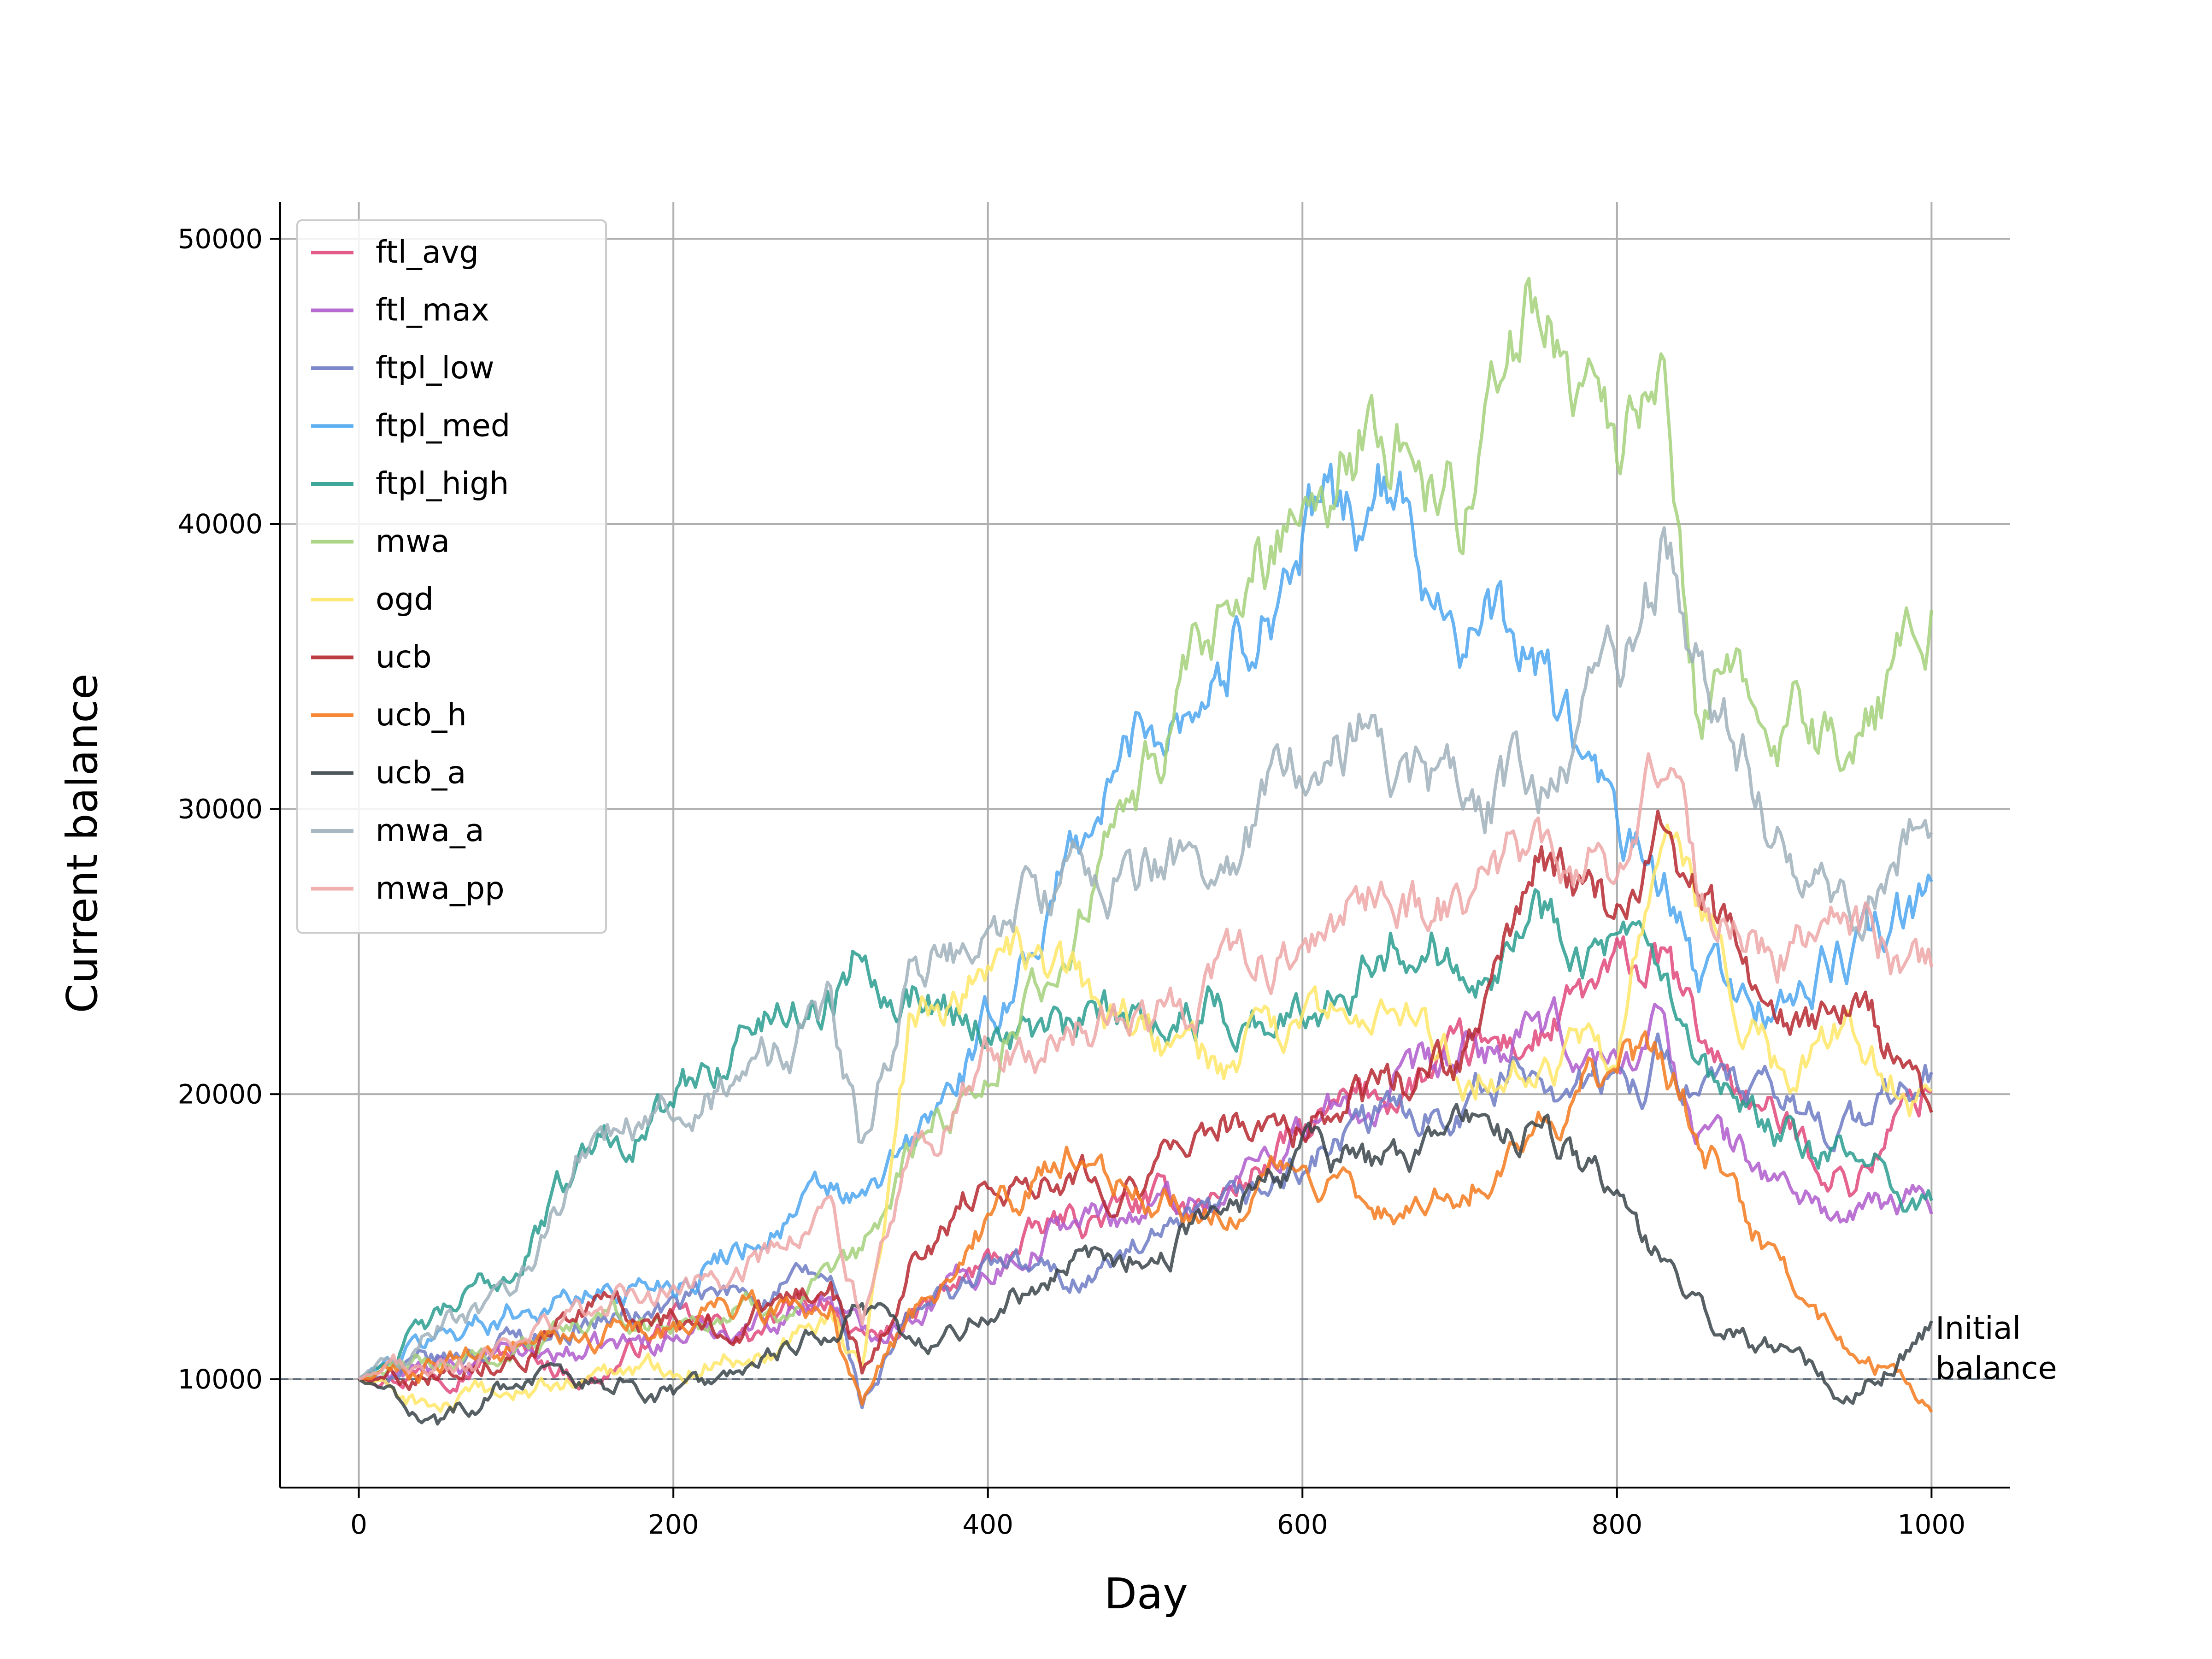  I want to click on legend-label-ftpl_high: ftpl_high, so click(442, 483).